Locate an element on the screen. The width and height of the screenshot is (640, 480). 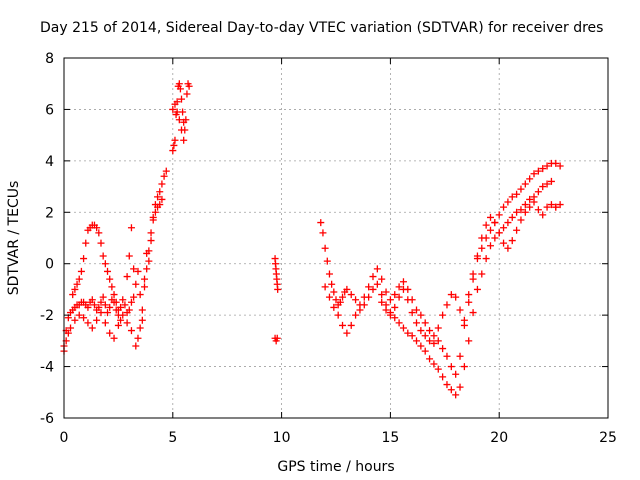
y-tick-label: -6 is located at coordinates (47, 419).